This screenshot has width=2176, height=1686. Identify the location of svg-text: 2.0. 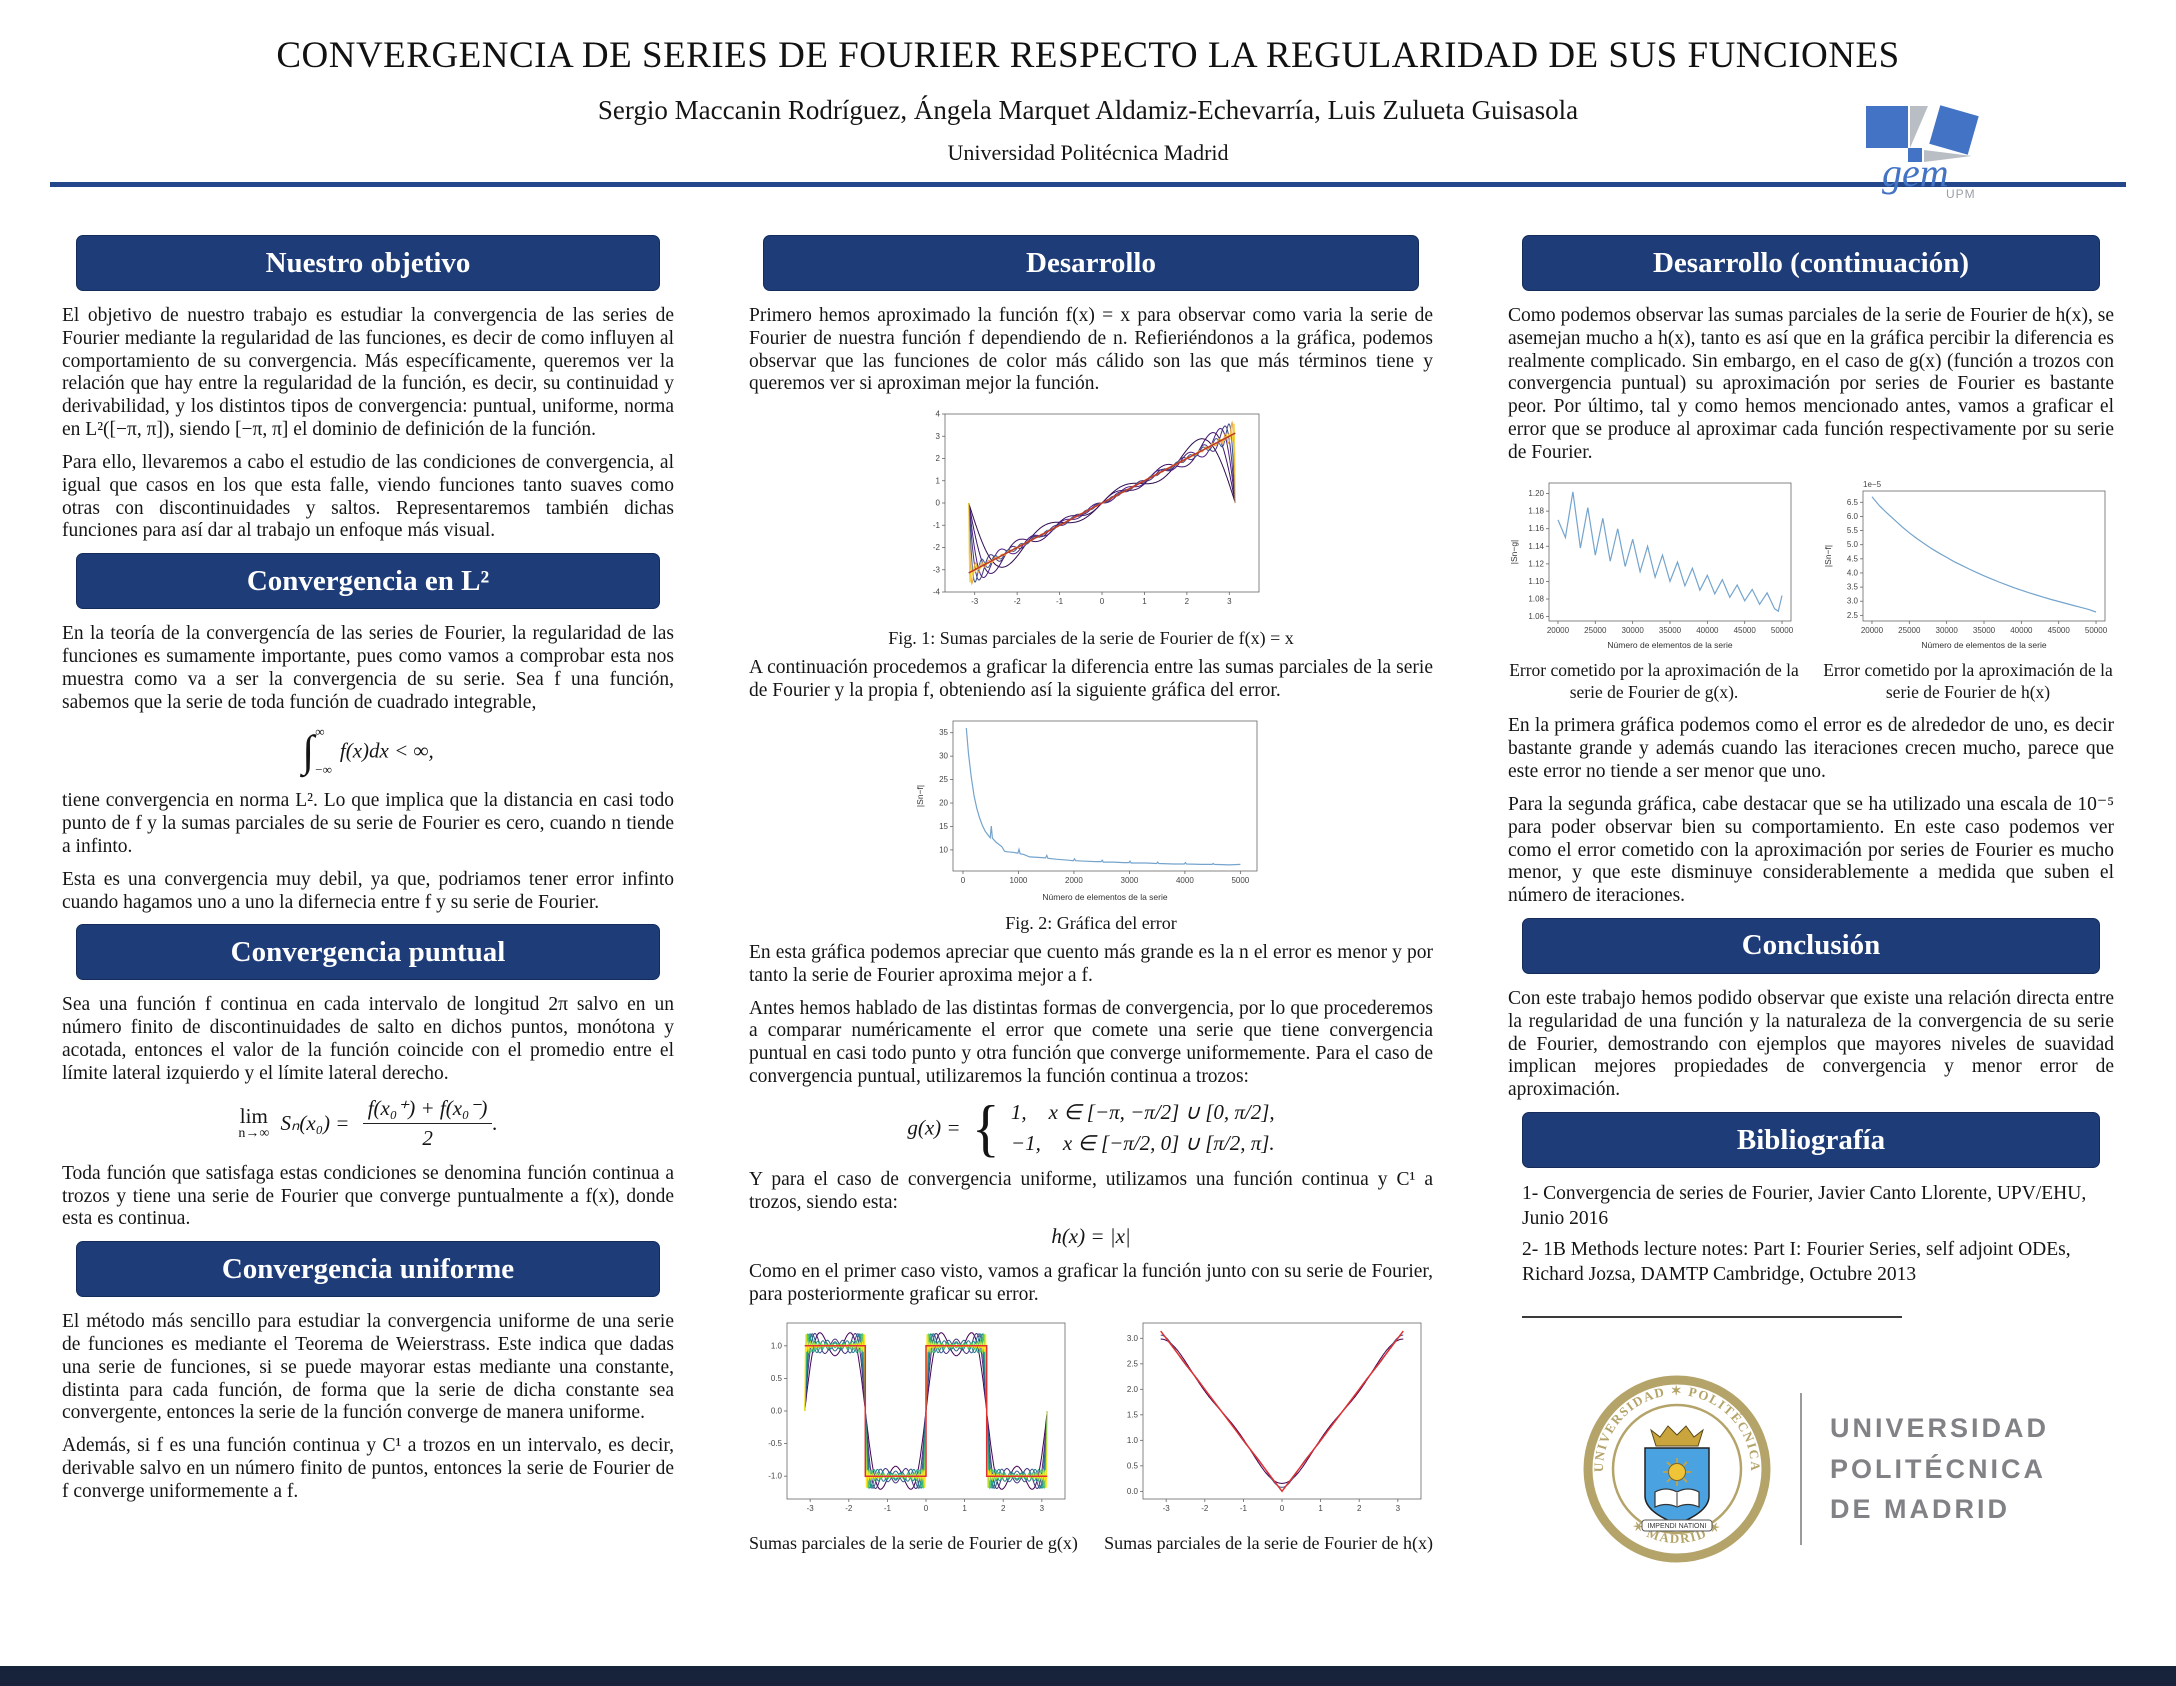
(1132, 1389).